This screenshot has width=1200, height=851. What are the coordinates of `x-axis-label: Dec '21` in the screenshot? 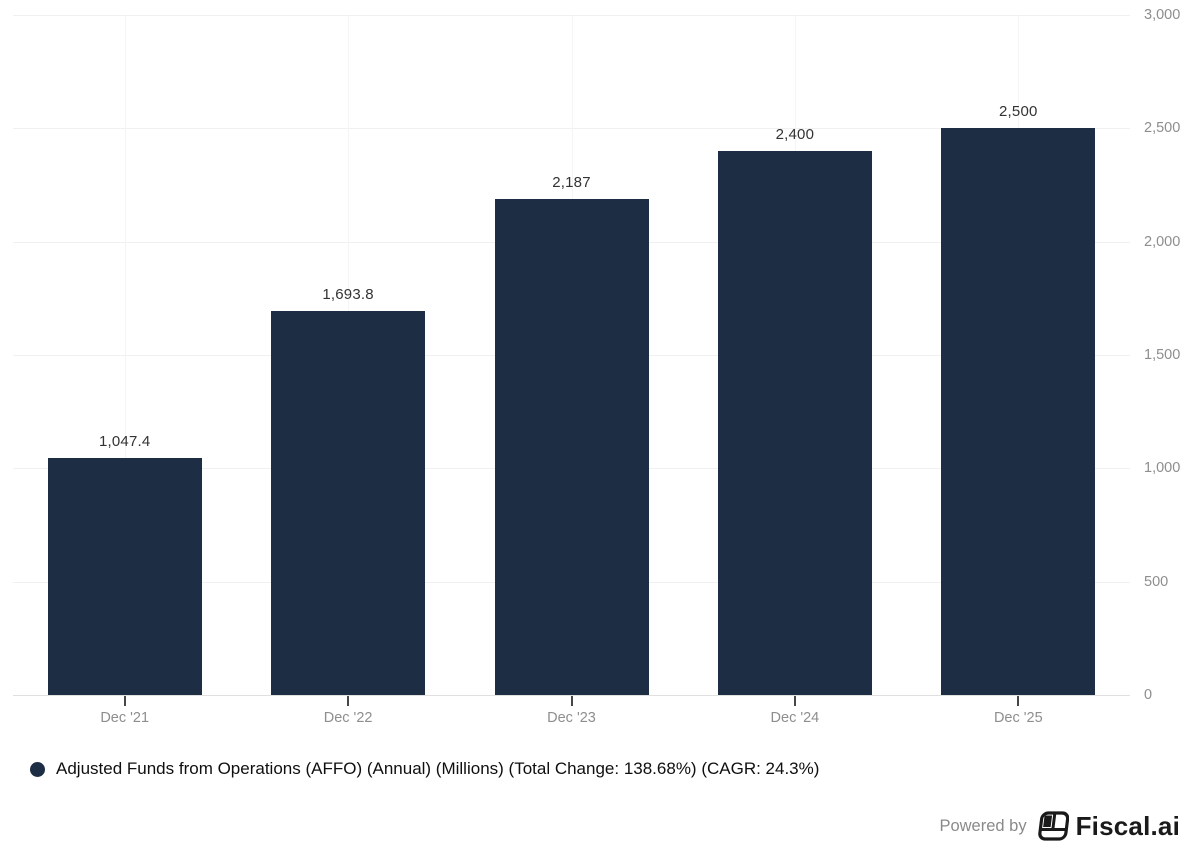 It's located at (125, 718).